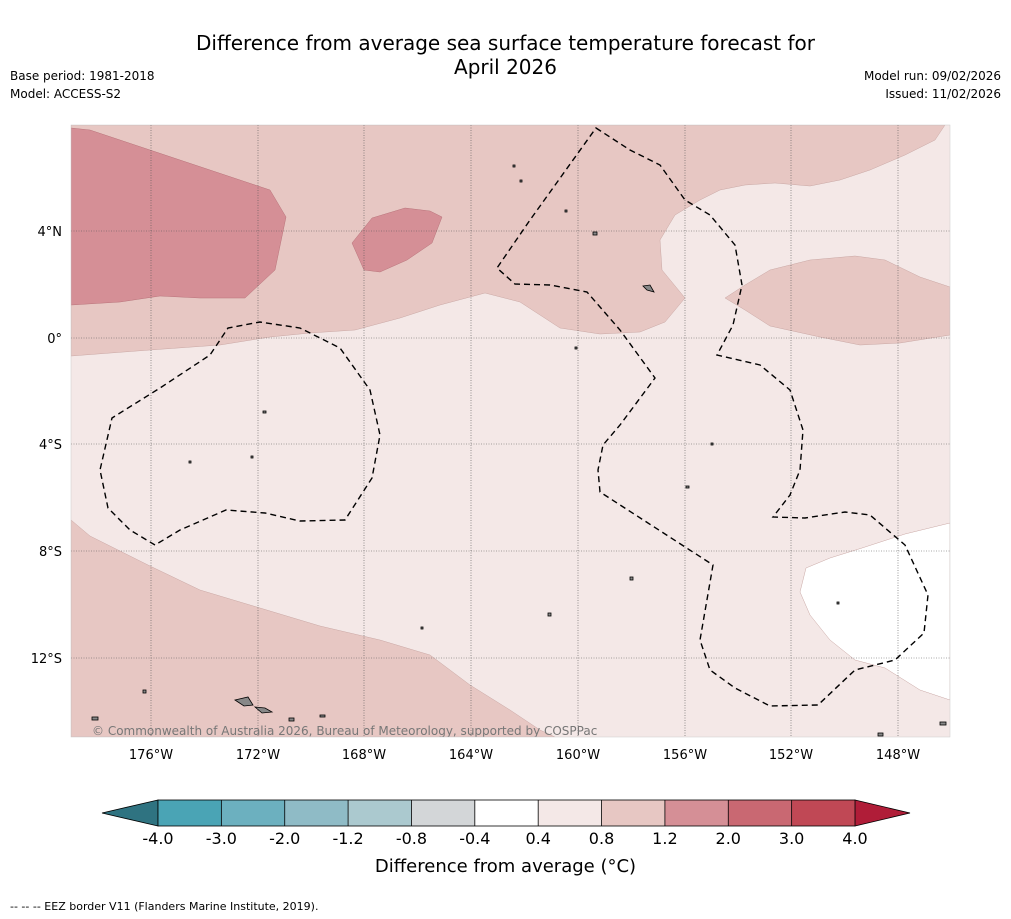  What do you see at coordinates (54, 339) in the screenshot?
I see `lat-label: 0°` at bounding box center [54, 339].